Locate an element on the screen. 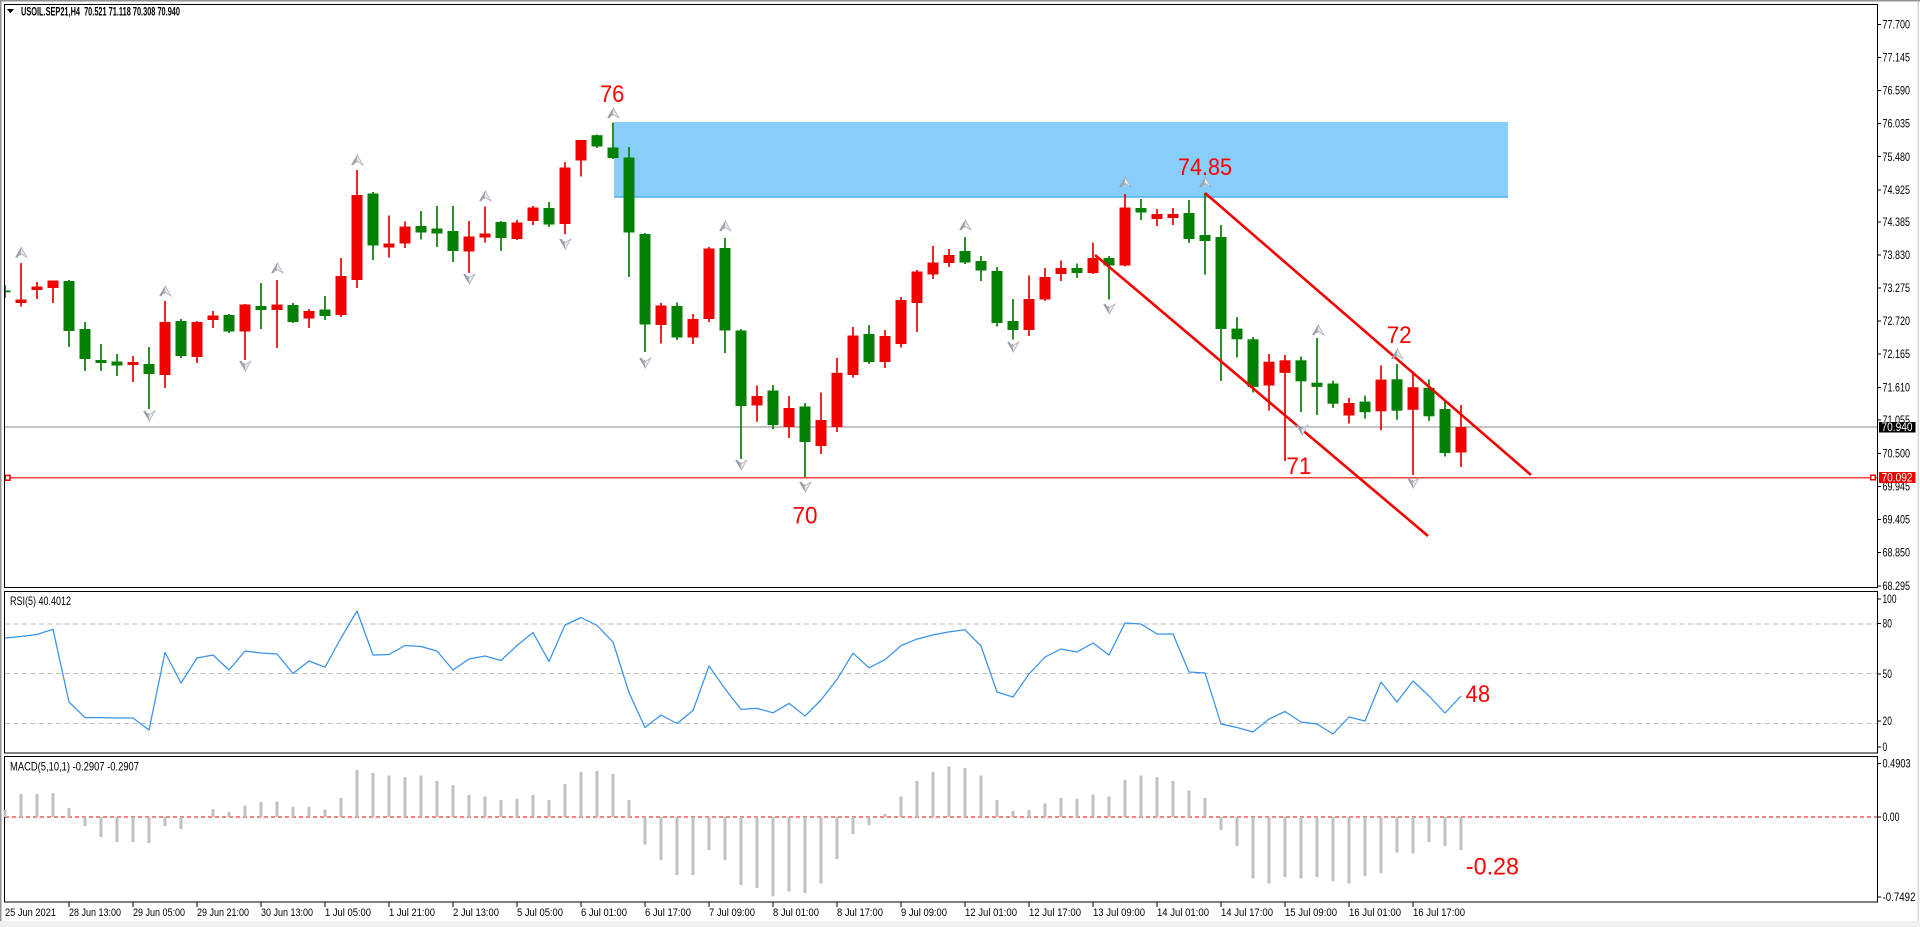 The image size is (1920, 927). svg-text: 70.940 is located at coordinates (1897, 427).